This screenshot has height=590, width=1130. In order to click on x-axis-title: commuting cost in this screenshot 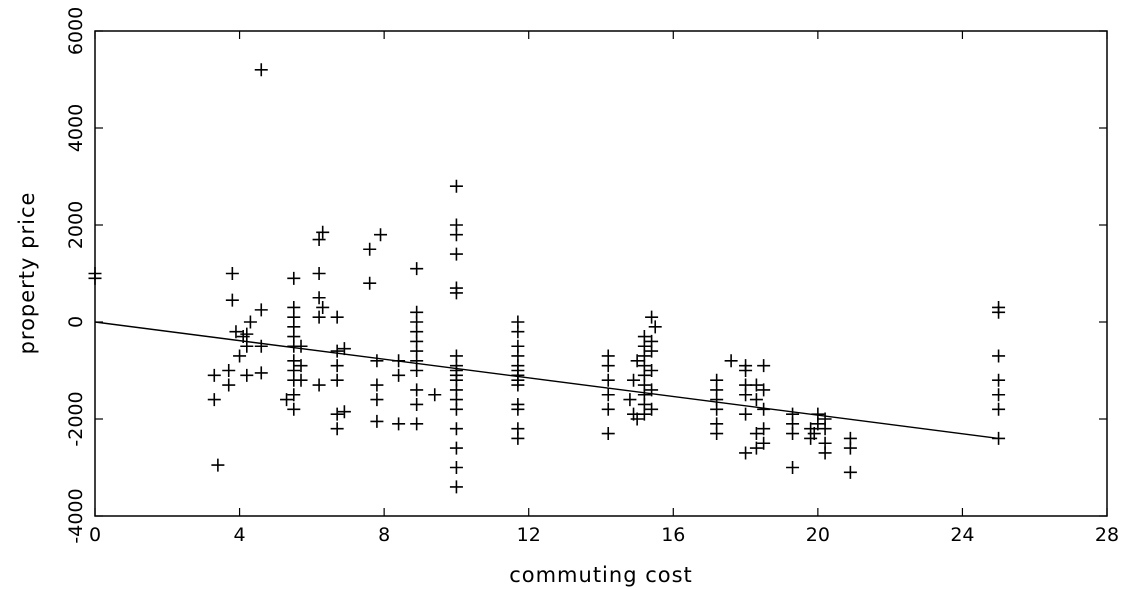, I will do `click(601, 575)`.